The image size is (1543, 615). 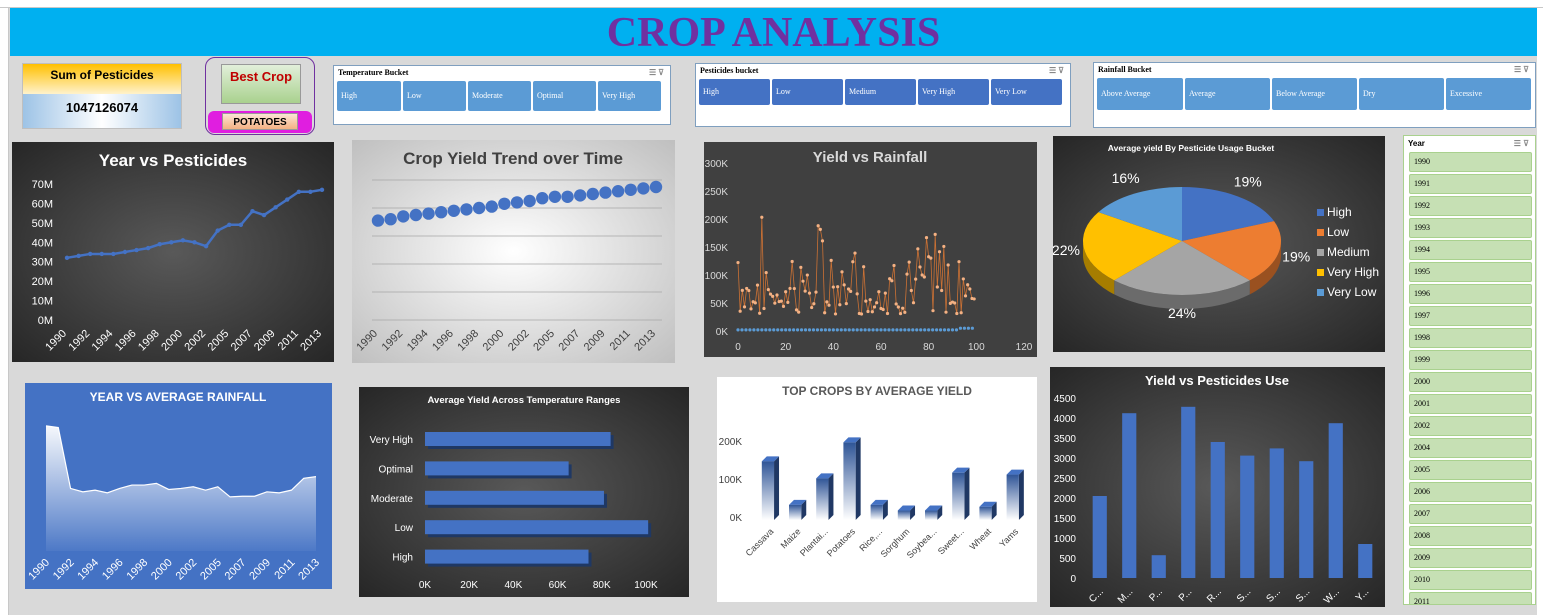 I want to click on category-label: High, so click(x=402, y=558).